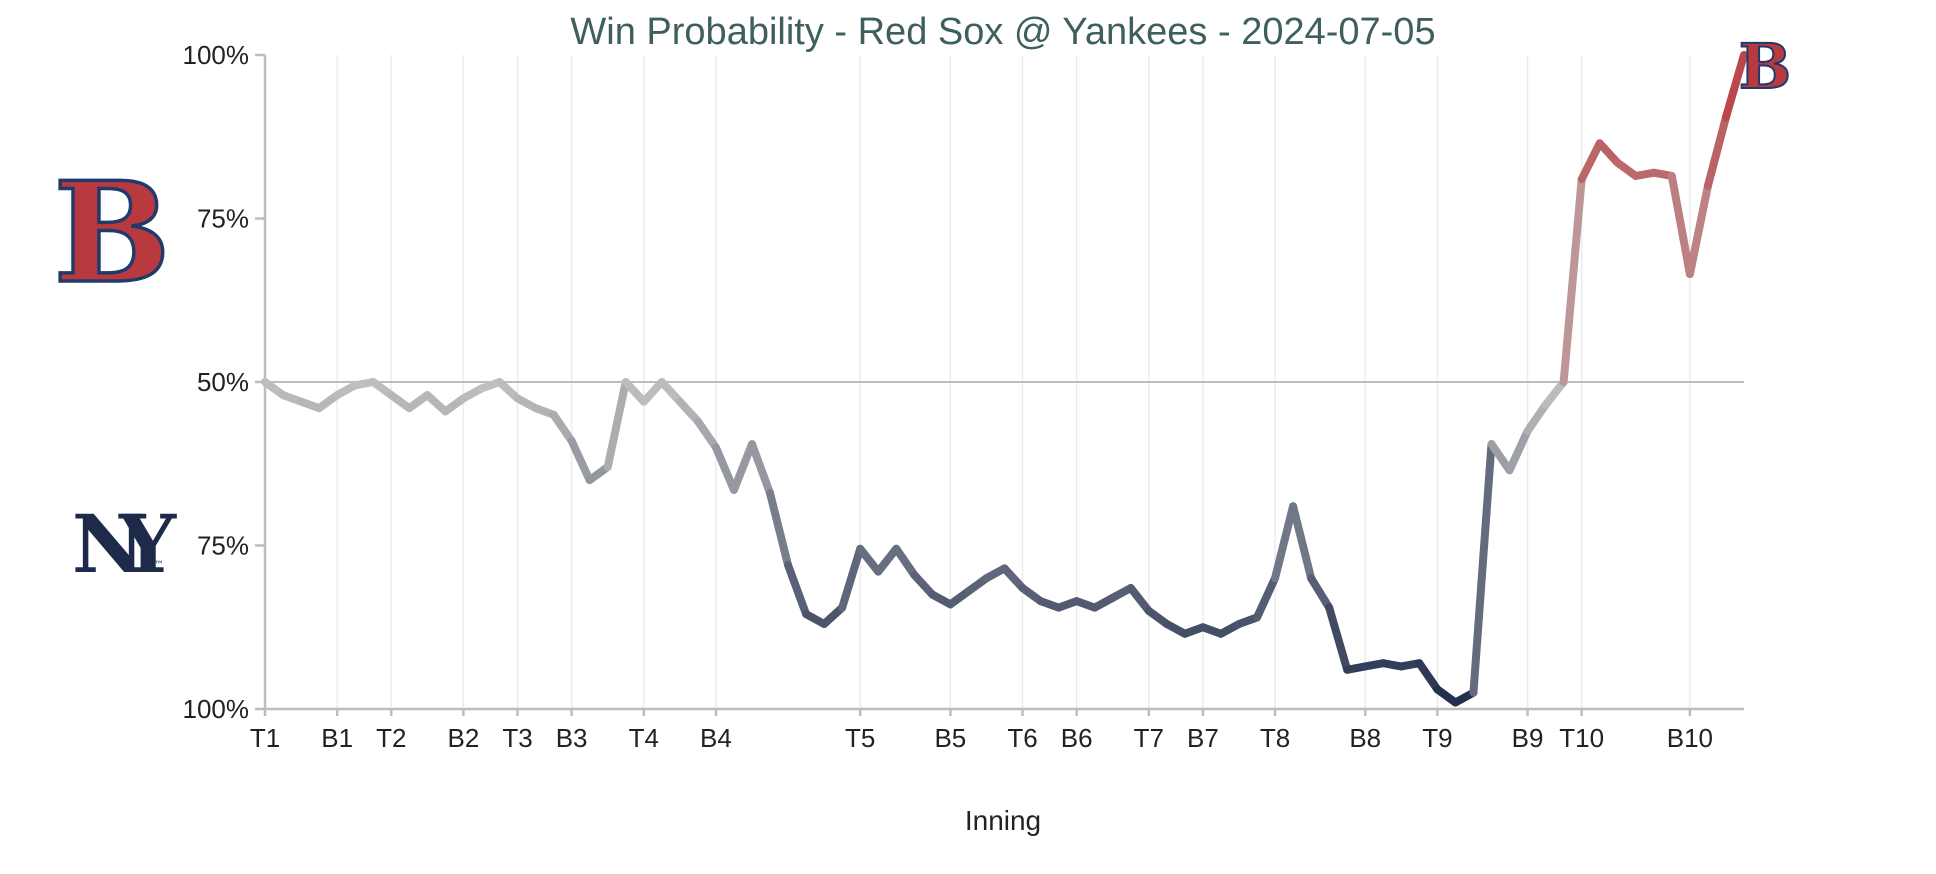  What do you see at coordinates (1022, 738) in the screenshot?
I see `x-tick-label: T6` at bounding box center [1022, 738].